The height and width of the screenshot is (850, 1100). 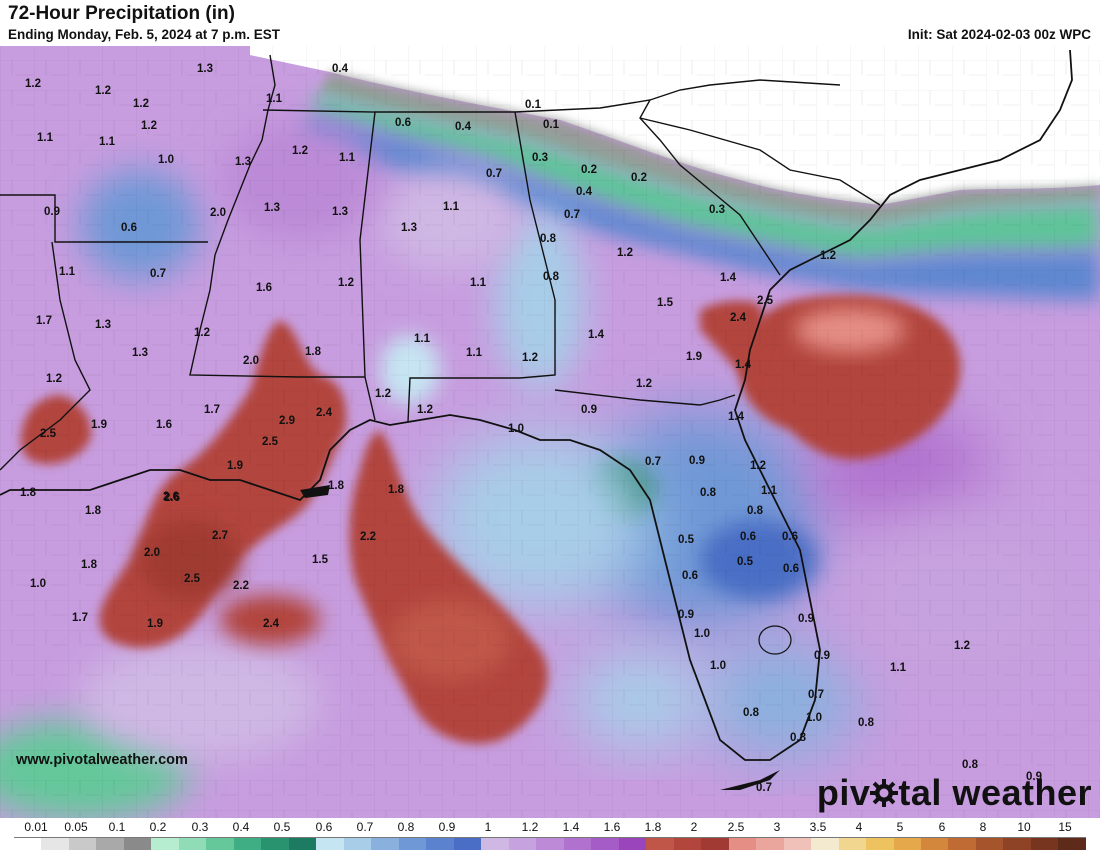 I want to click on brand-text-start: piv, so click(x=843, y=792).